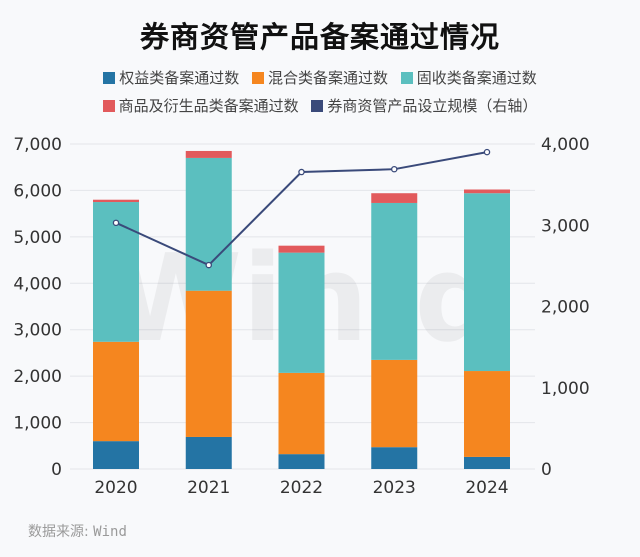  I want to click on legend-item-mixed: 混合类备案通过数, so click(319, 77).